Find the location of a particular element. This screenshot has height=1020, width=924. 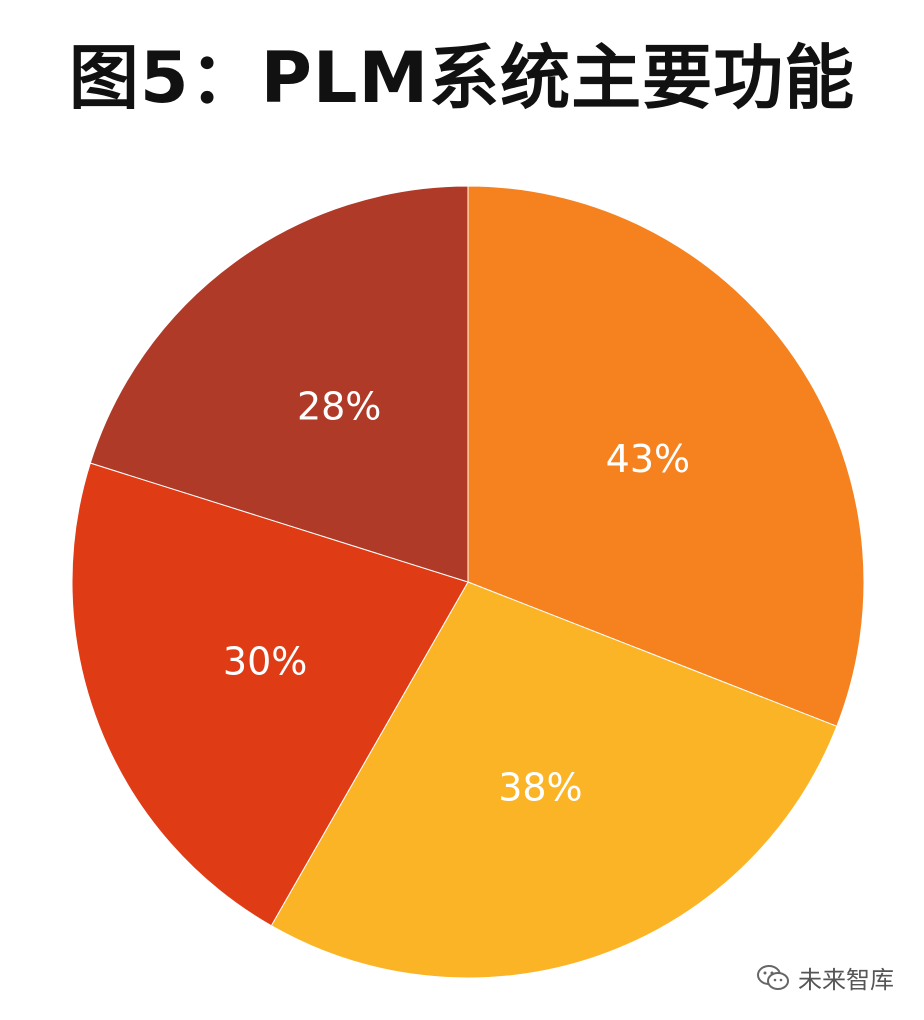

wechat-icon is located at coordinates (773, 977).